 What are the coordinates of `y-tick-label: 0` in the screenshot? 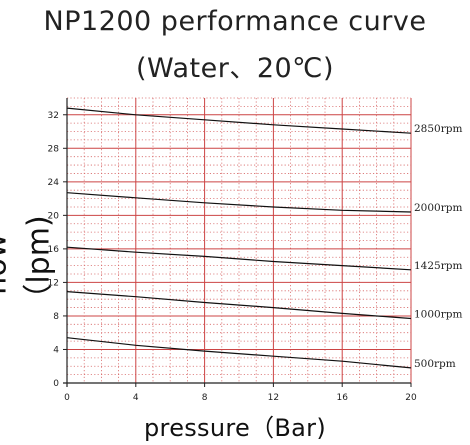 It's located at (56, 384).